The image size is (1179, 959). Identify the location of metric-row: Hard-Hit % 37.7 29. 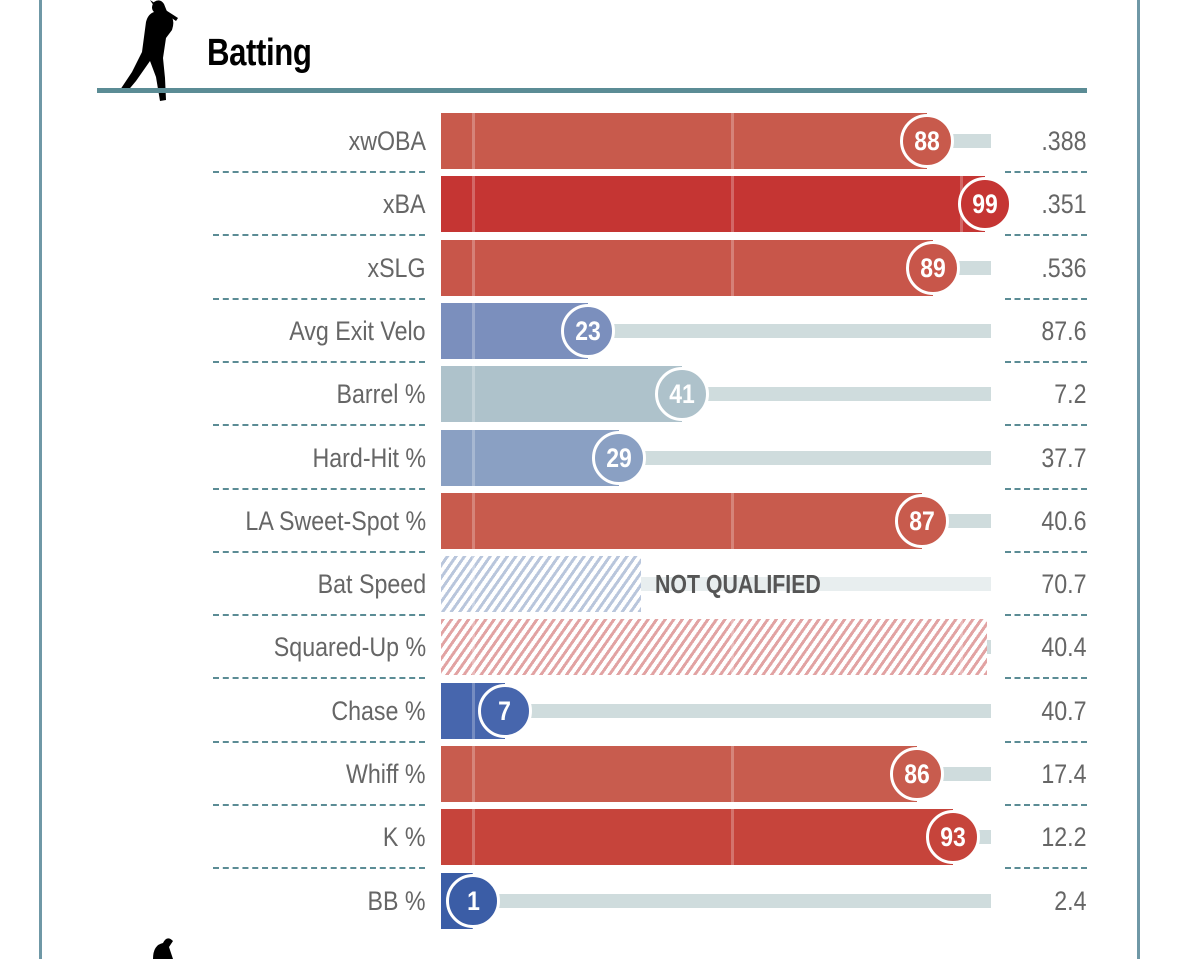
(589, 461).